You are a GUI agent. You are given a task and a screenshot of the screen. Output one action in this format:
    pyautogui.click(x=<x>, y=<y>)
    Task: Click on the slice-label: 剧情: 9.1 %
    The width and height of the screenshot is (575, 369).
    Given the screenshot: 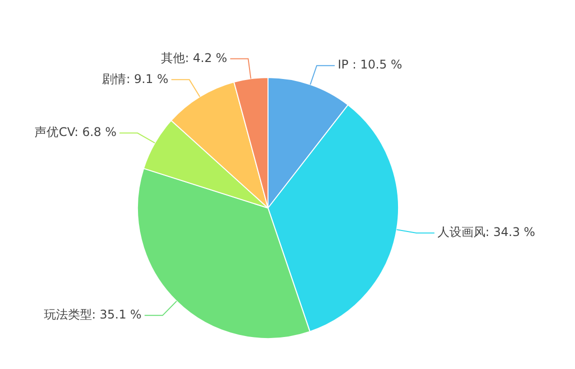 What is the action you would take?
    pyautogui.click(x=135, y=79)
    